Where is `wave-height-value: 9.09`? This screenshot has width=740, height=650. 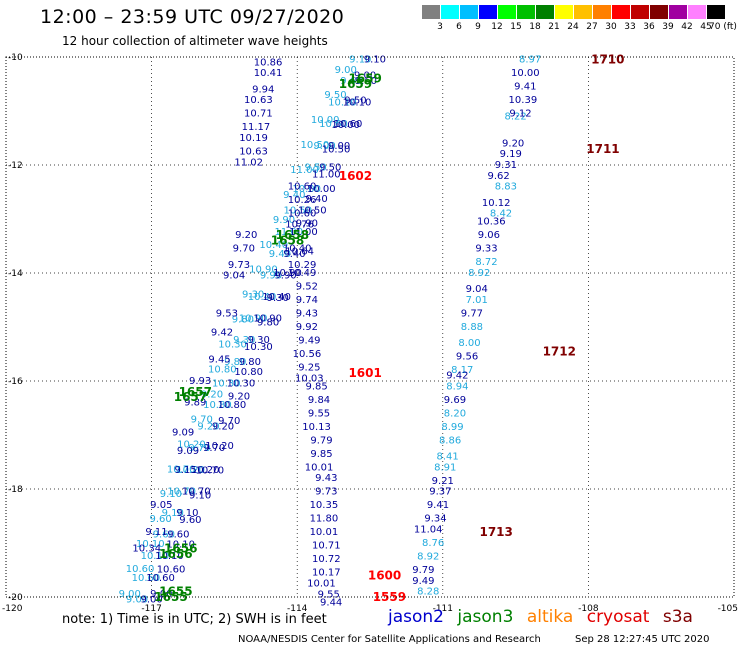 wave-height-value: 9.09 is located at coordinates (188, 451).